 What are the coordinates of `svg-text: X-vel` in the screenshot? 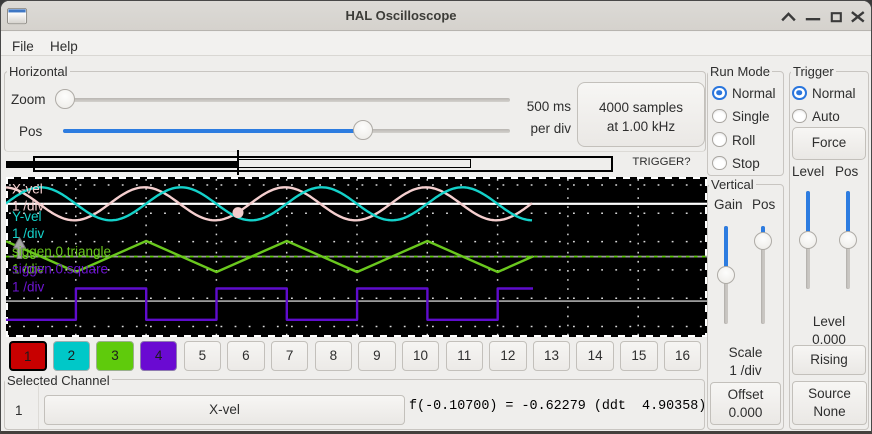 It's located at (27, 189).